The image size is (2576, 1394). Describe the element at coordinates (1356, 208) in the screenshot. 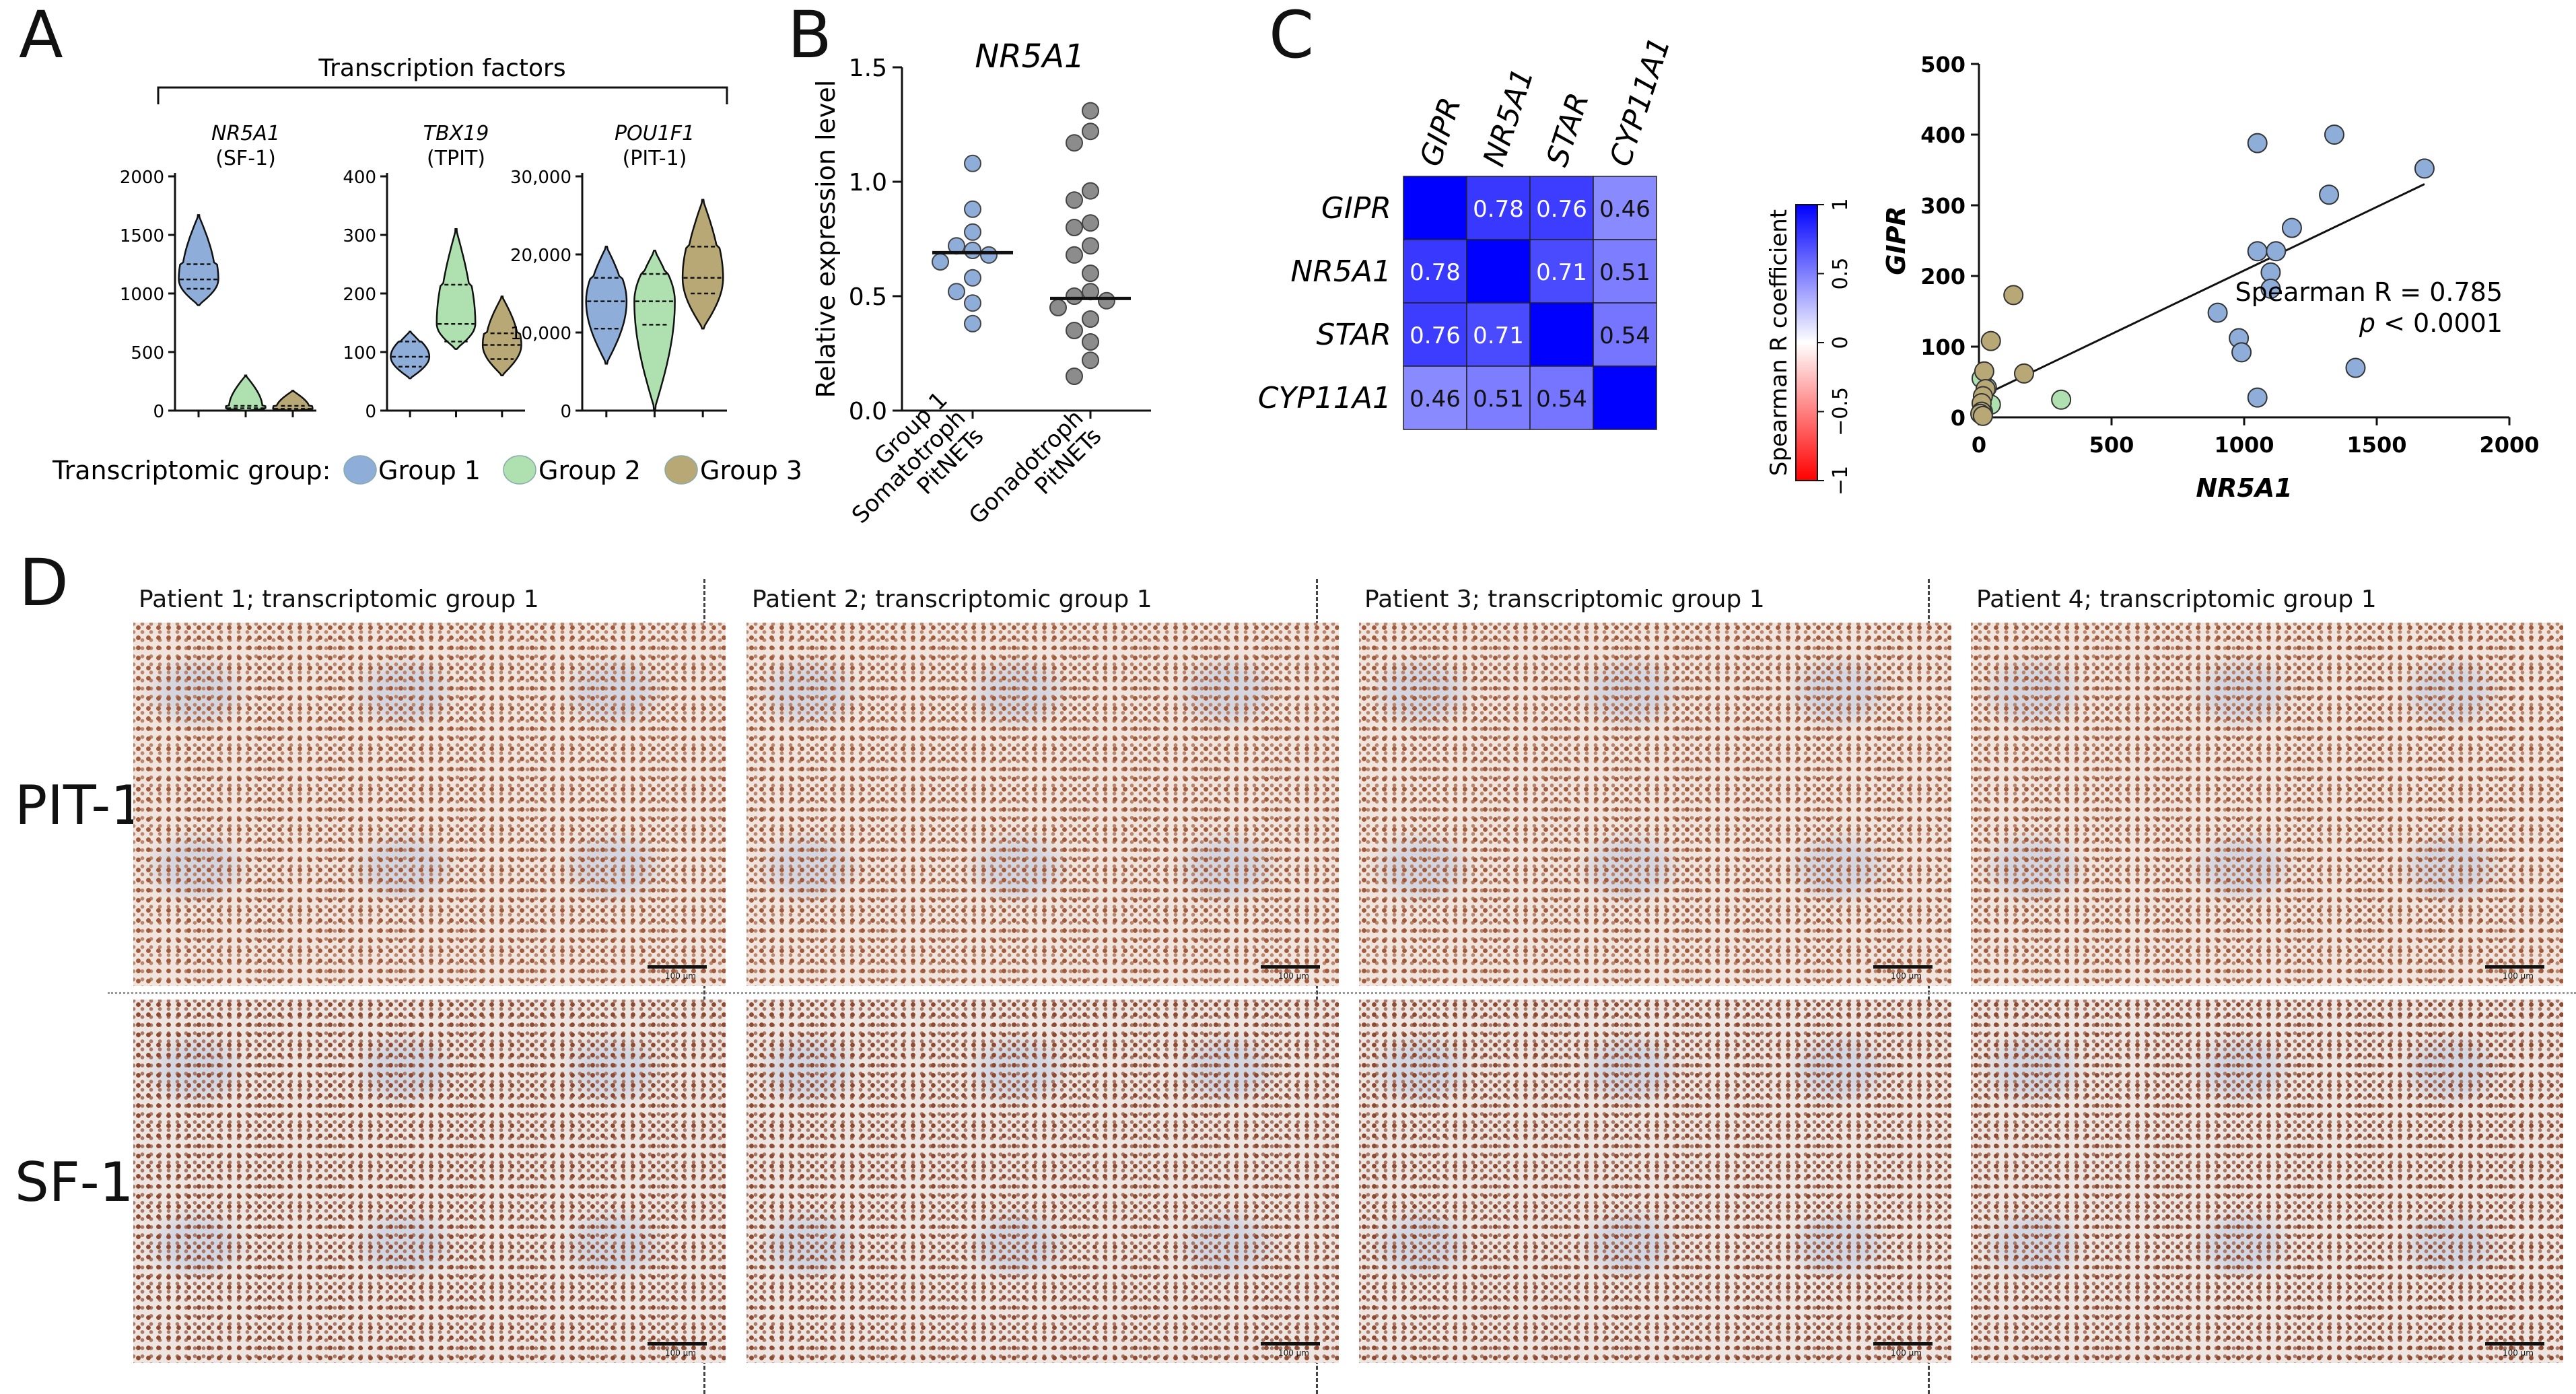

I see `heatmap-row-label: GIPR` at that location.